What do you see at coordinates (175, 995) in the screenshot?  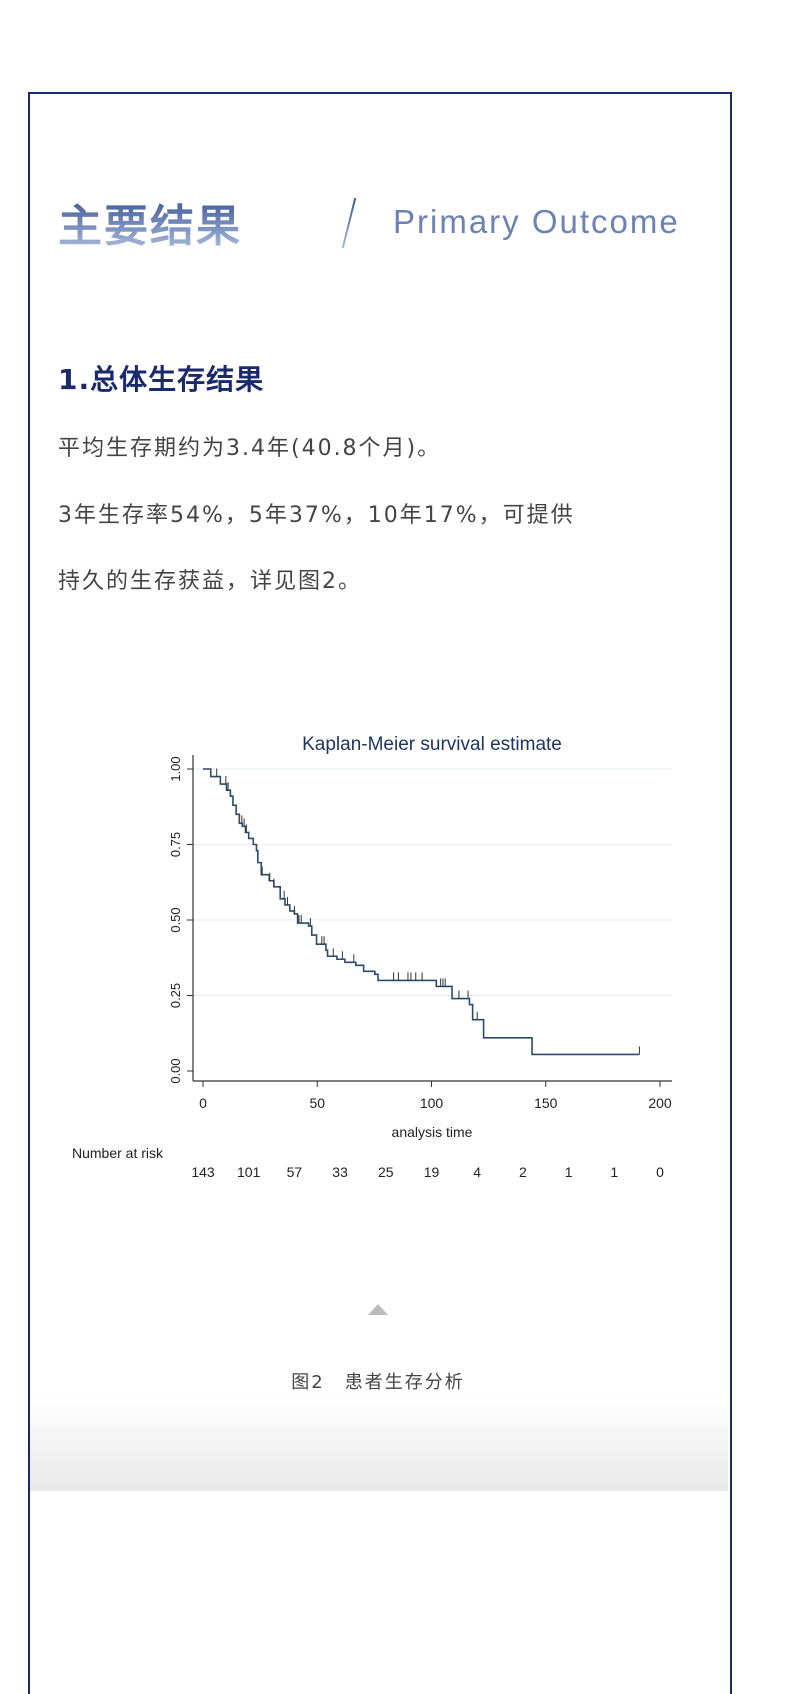 I see `y-tick-label: 0.25` at bounding box center [175, 995].